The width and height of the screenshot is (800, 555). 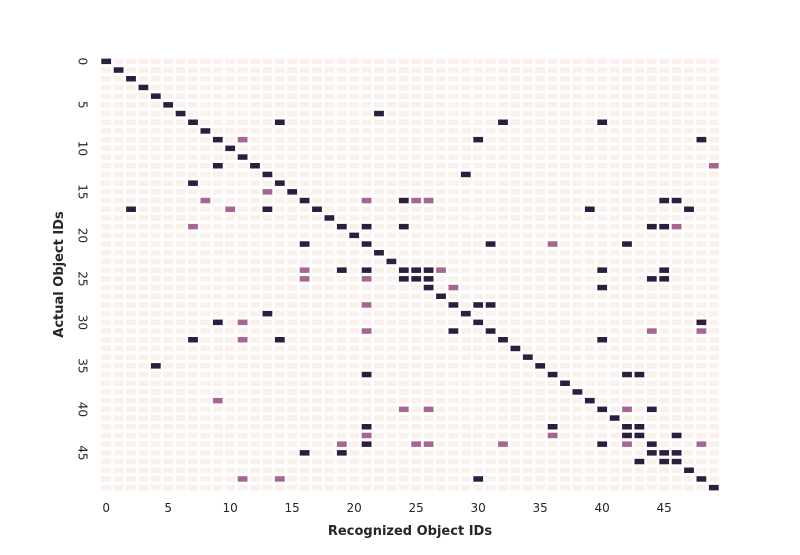 What do you see at coordinates (83, 278) in the screenshot?
I see `y-tick-label: 25` at bounding box center [83, 278].